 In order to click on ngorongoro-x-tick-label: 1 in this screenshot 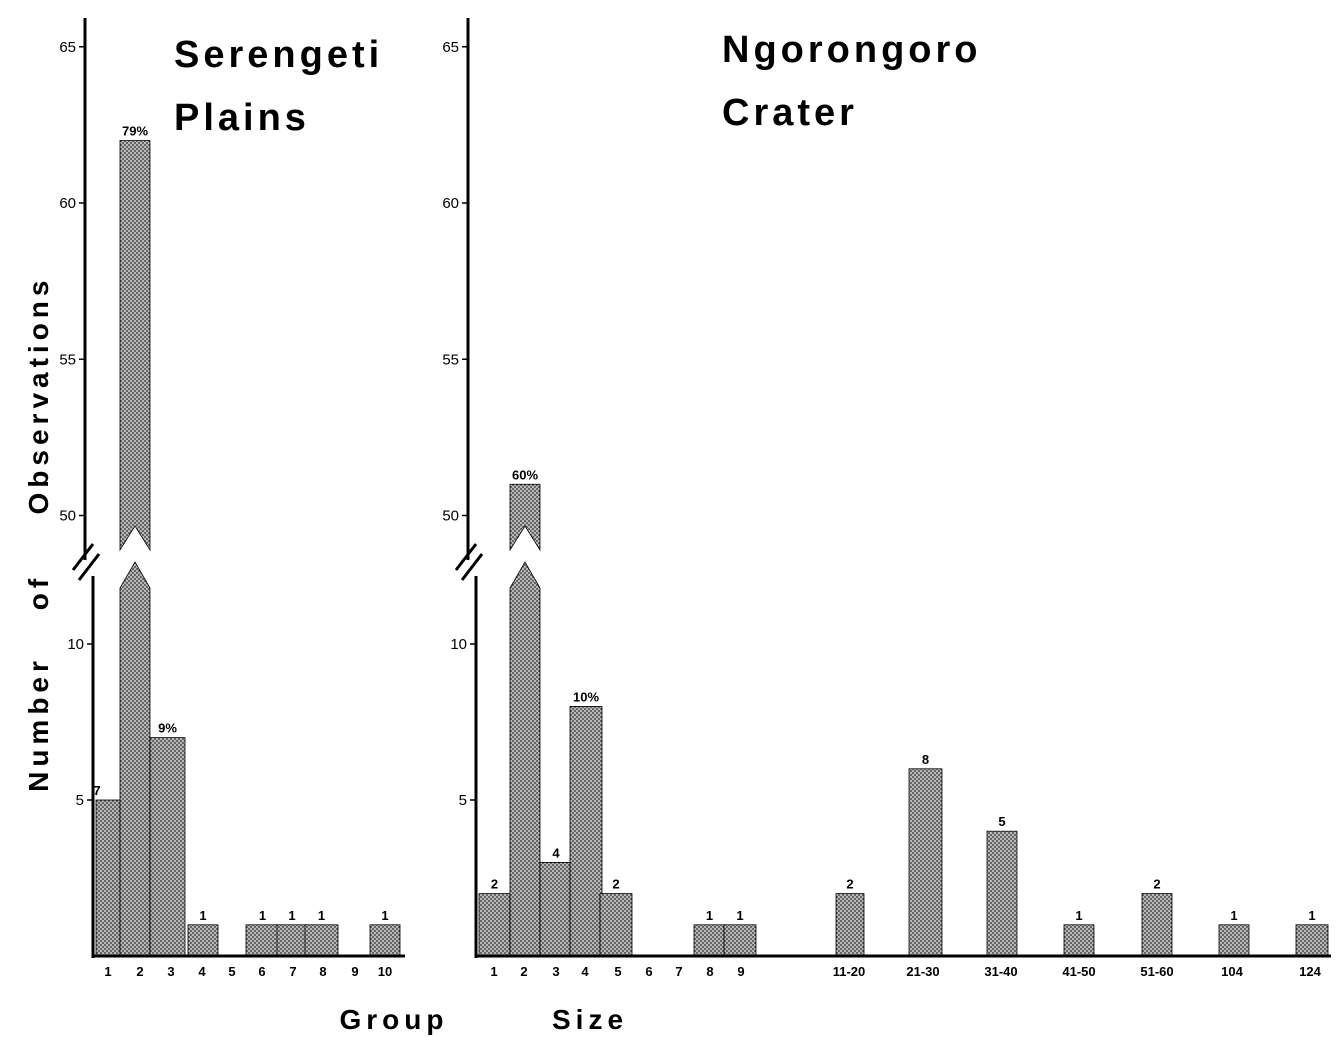, I will do `click(493, 971)`.